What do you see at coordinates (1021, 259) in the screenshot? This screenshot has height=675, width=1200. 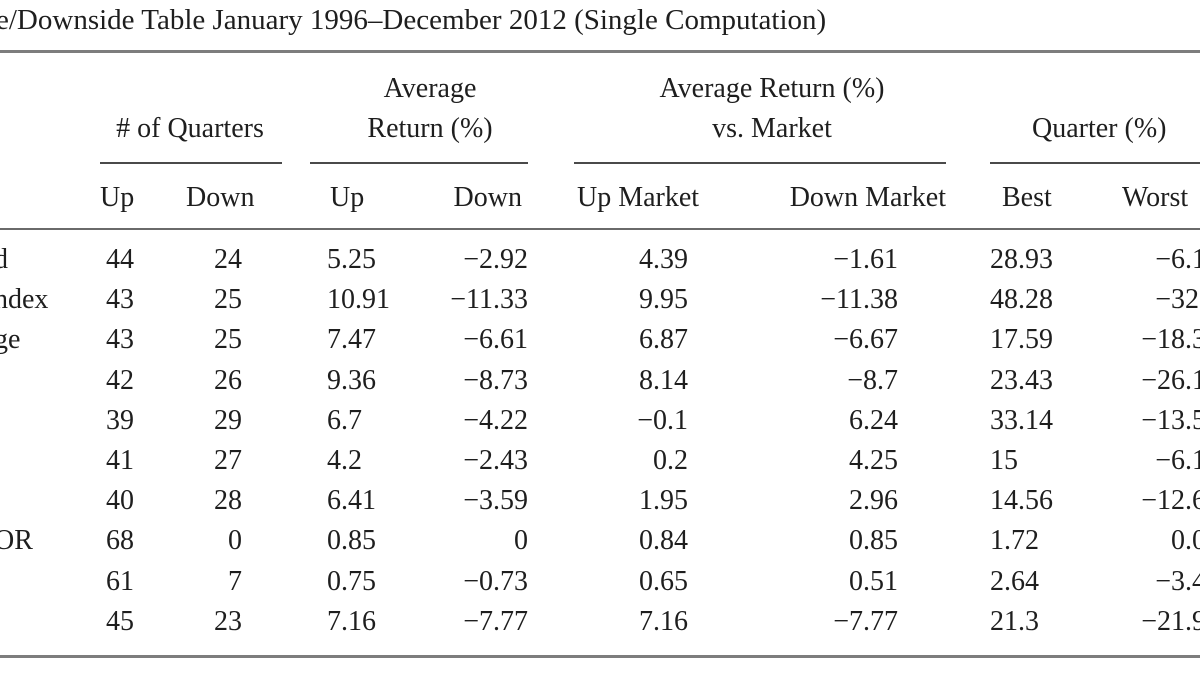 I see `table-cell: 28.93` at bounding box center [1021, 259].